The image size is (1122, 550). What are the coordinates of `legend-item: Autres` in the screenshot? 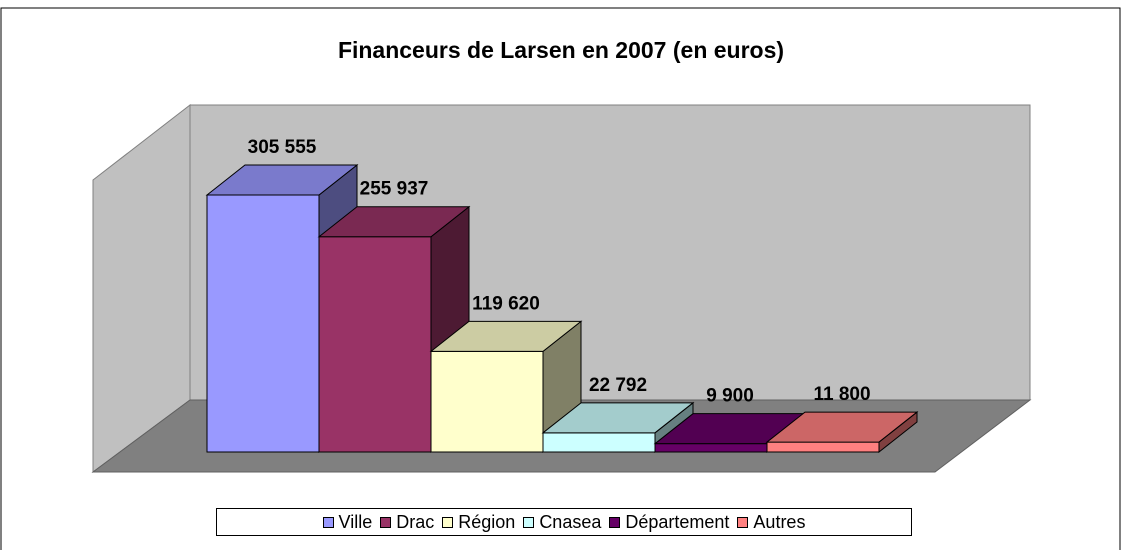 It's located at (771, 522).